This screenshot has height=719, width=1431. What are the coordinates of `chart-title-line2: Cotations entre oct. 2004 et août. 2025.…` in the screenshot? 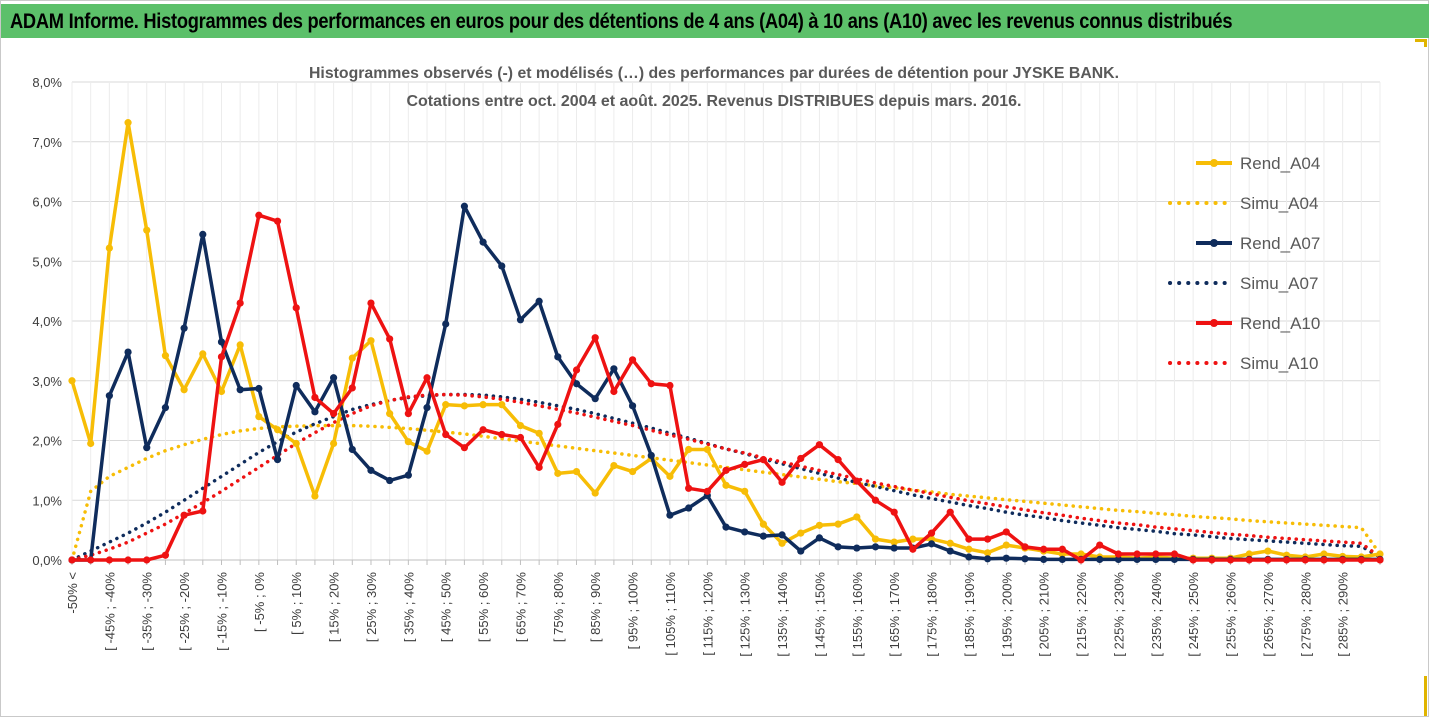 It's located at (714, 101).